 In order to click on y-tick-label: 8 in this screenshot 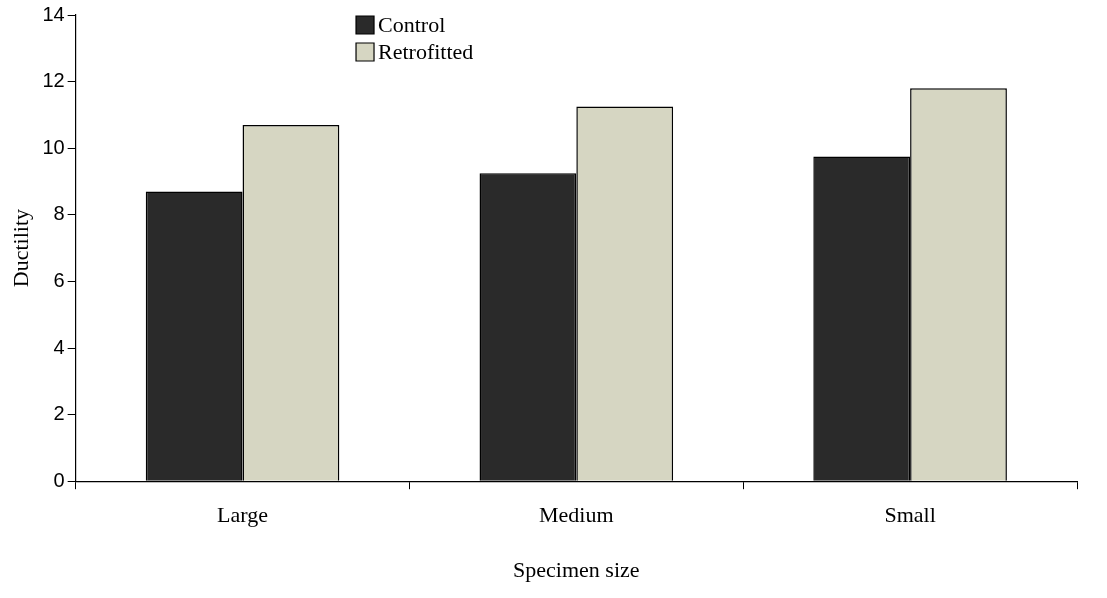, I will do `click(59, 213)`.